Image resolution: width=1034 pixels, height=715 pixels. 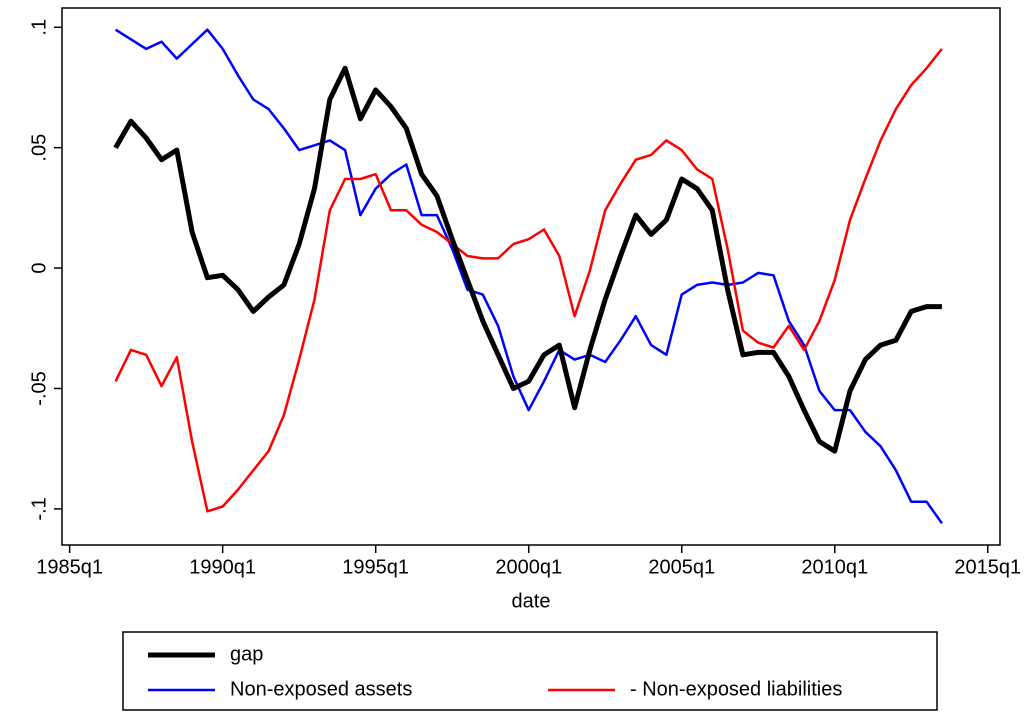 What do you see at coordinates (39, 148) in the screenshot?
I see `y-tick-label: .05` at bounding box center [39, 148].